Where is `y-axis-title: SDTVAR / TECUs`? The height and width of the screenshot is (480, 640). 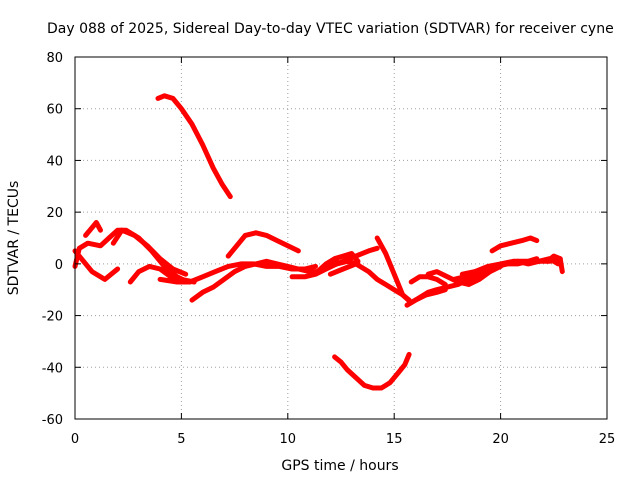
y-axis-title: SDTVAR / TECUs is located at coordinates (14, 238).